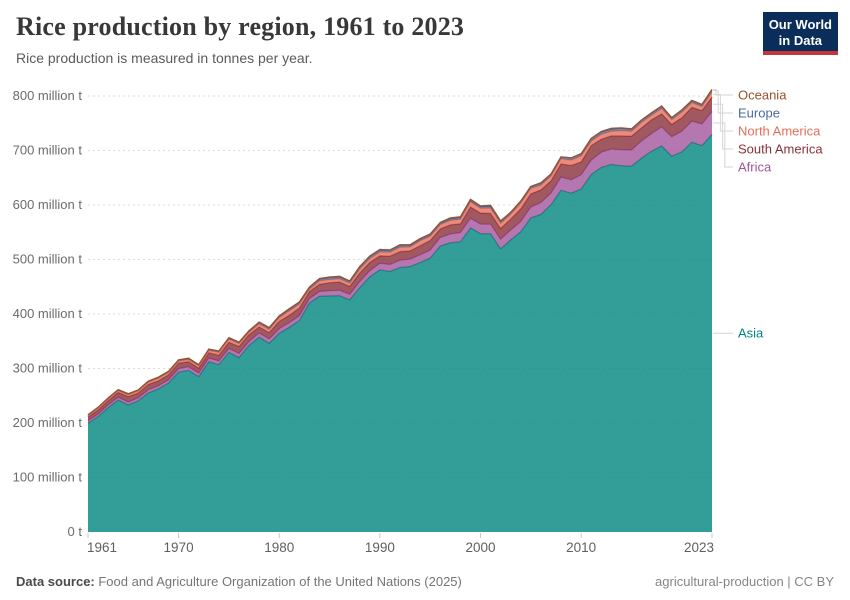 Image resolution: width=850 pixels, height=600 pixels. What do you see at coordinates (48, 368) in the screenshot?
I see `y-axis-label: 300 million t` at bounding box center [48, 368].